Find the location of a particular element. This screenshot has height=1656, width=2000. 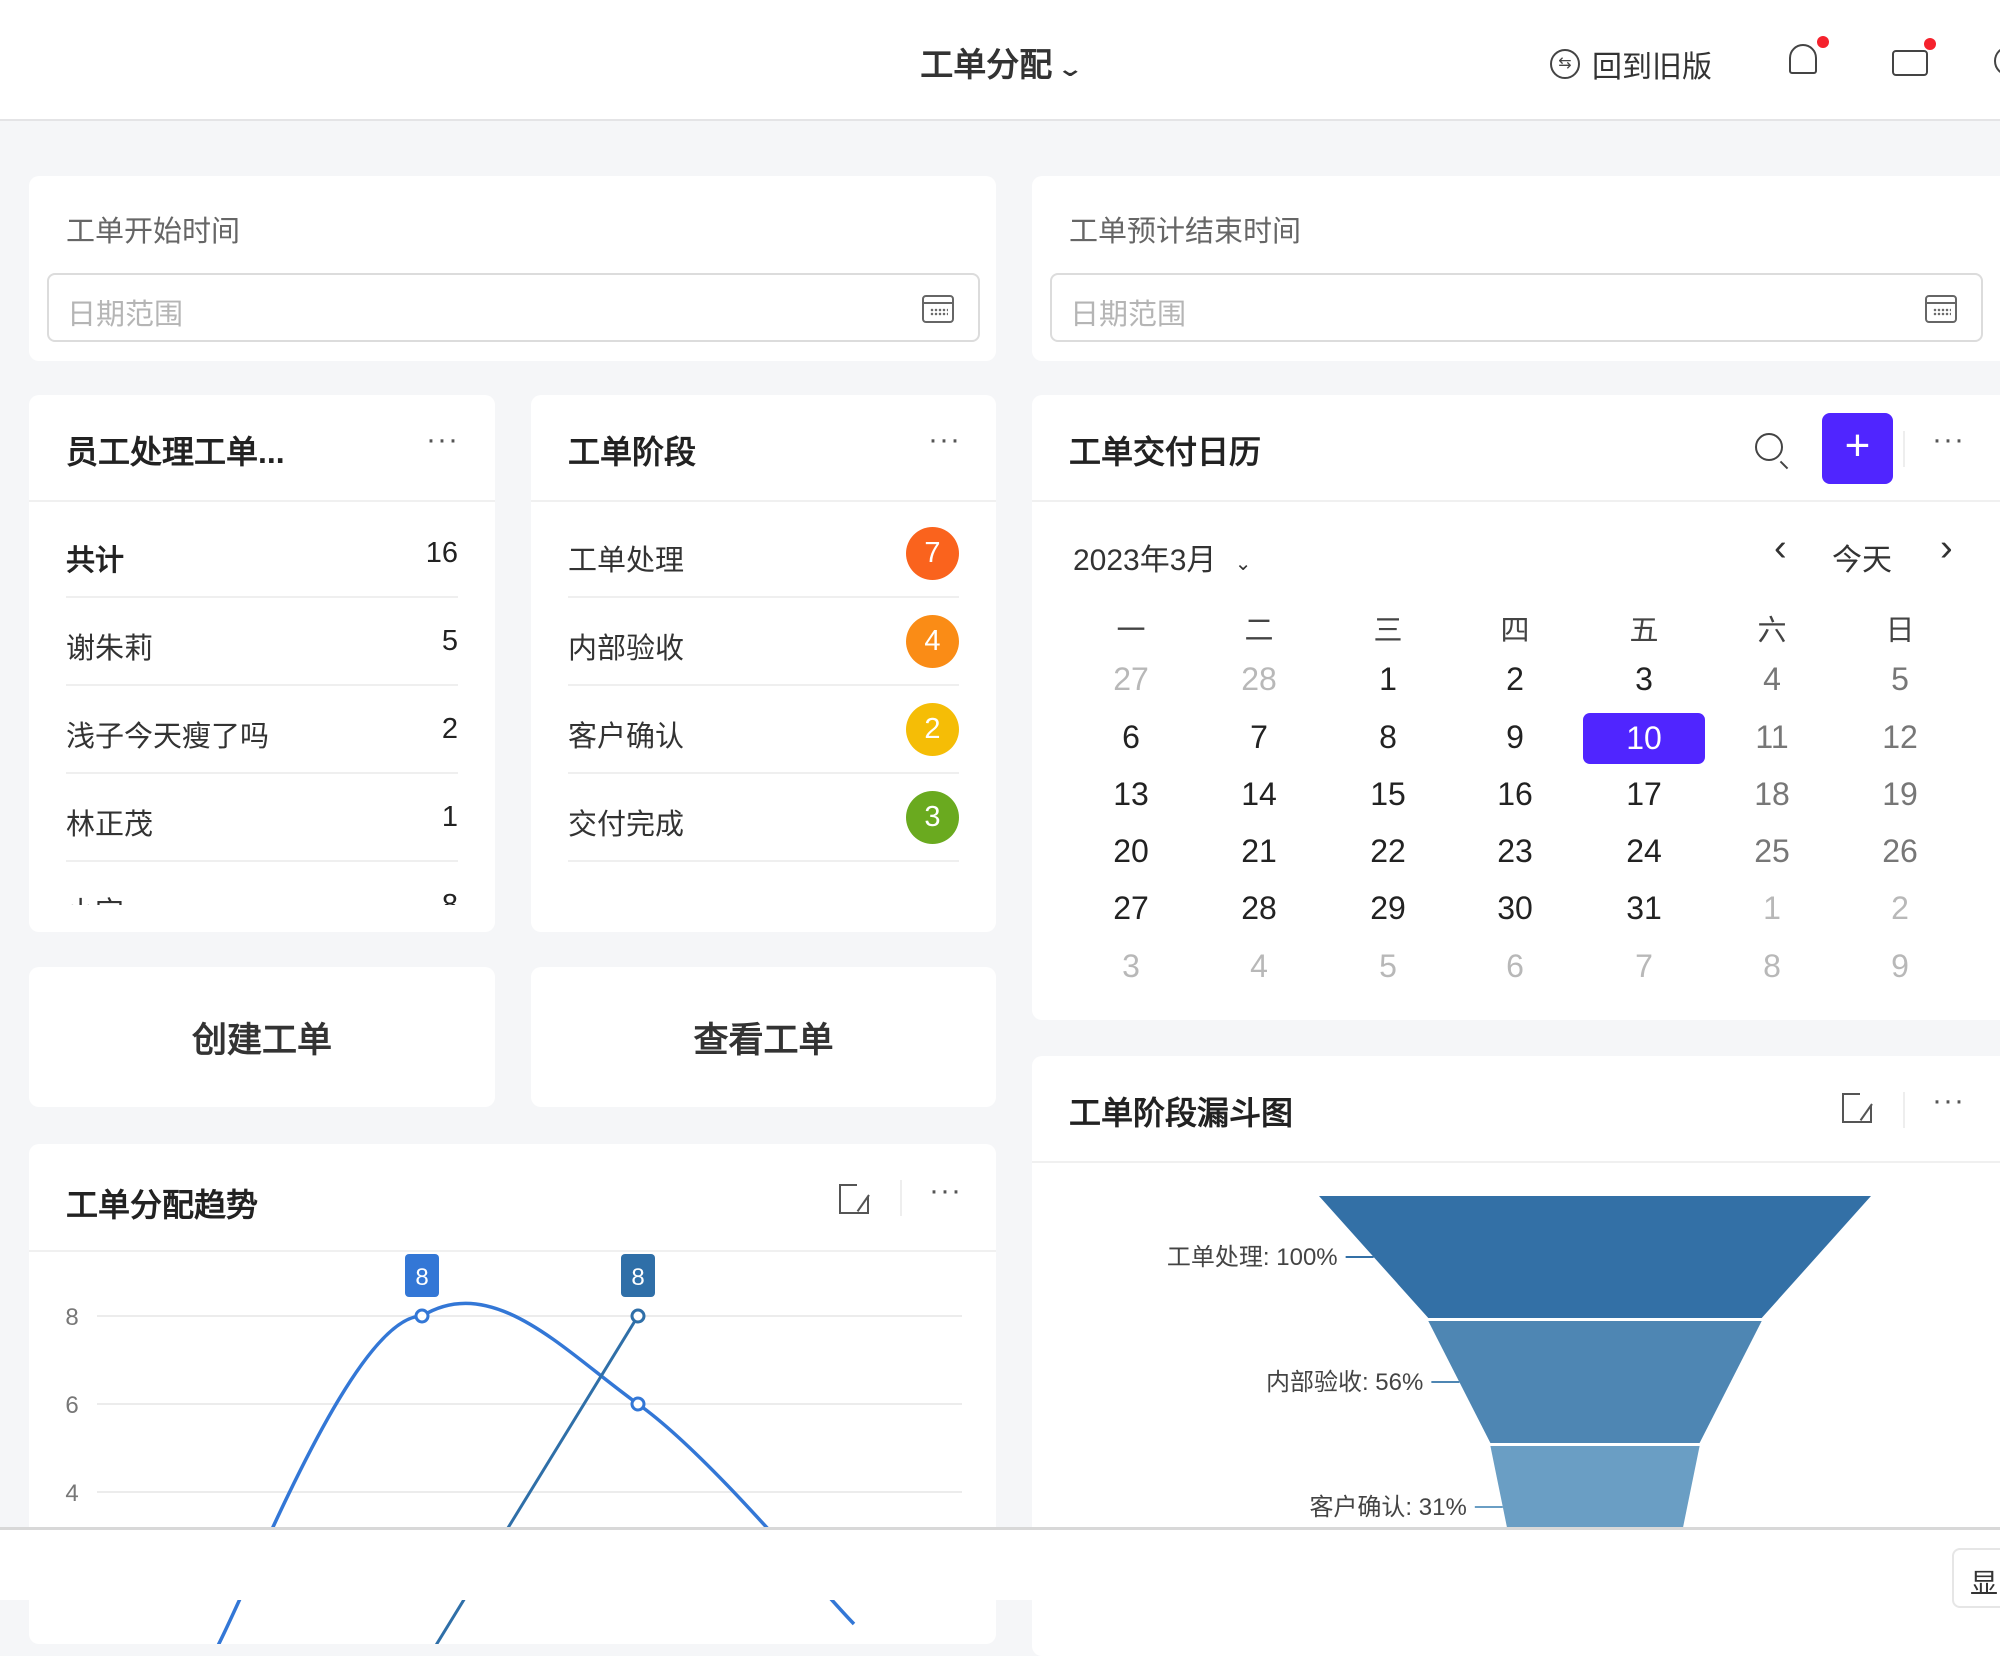

calendar-day: 20 is located at coordinates (1131, 851).